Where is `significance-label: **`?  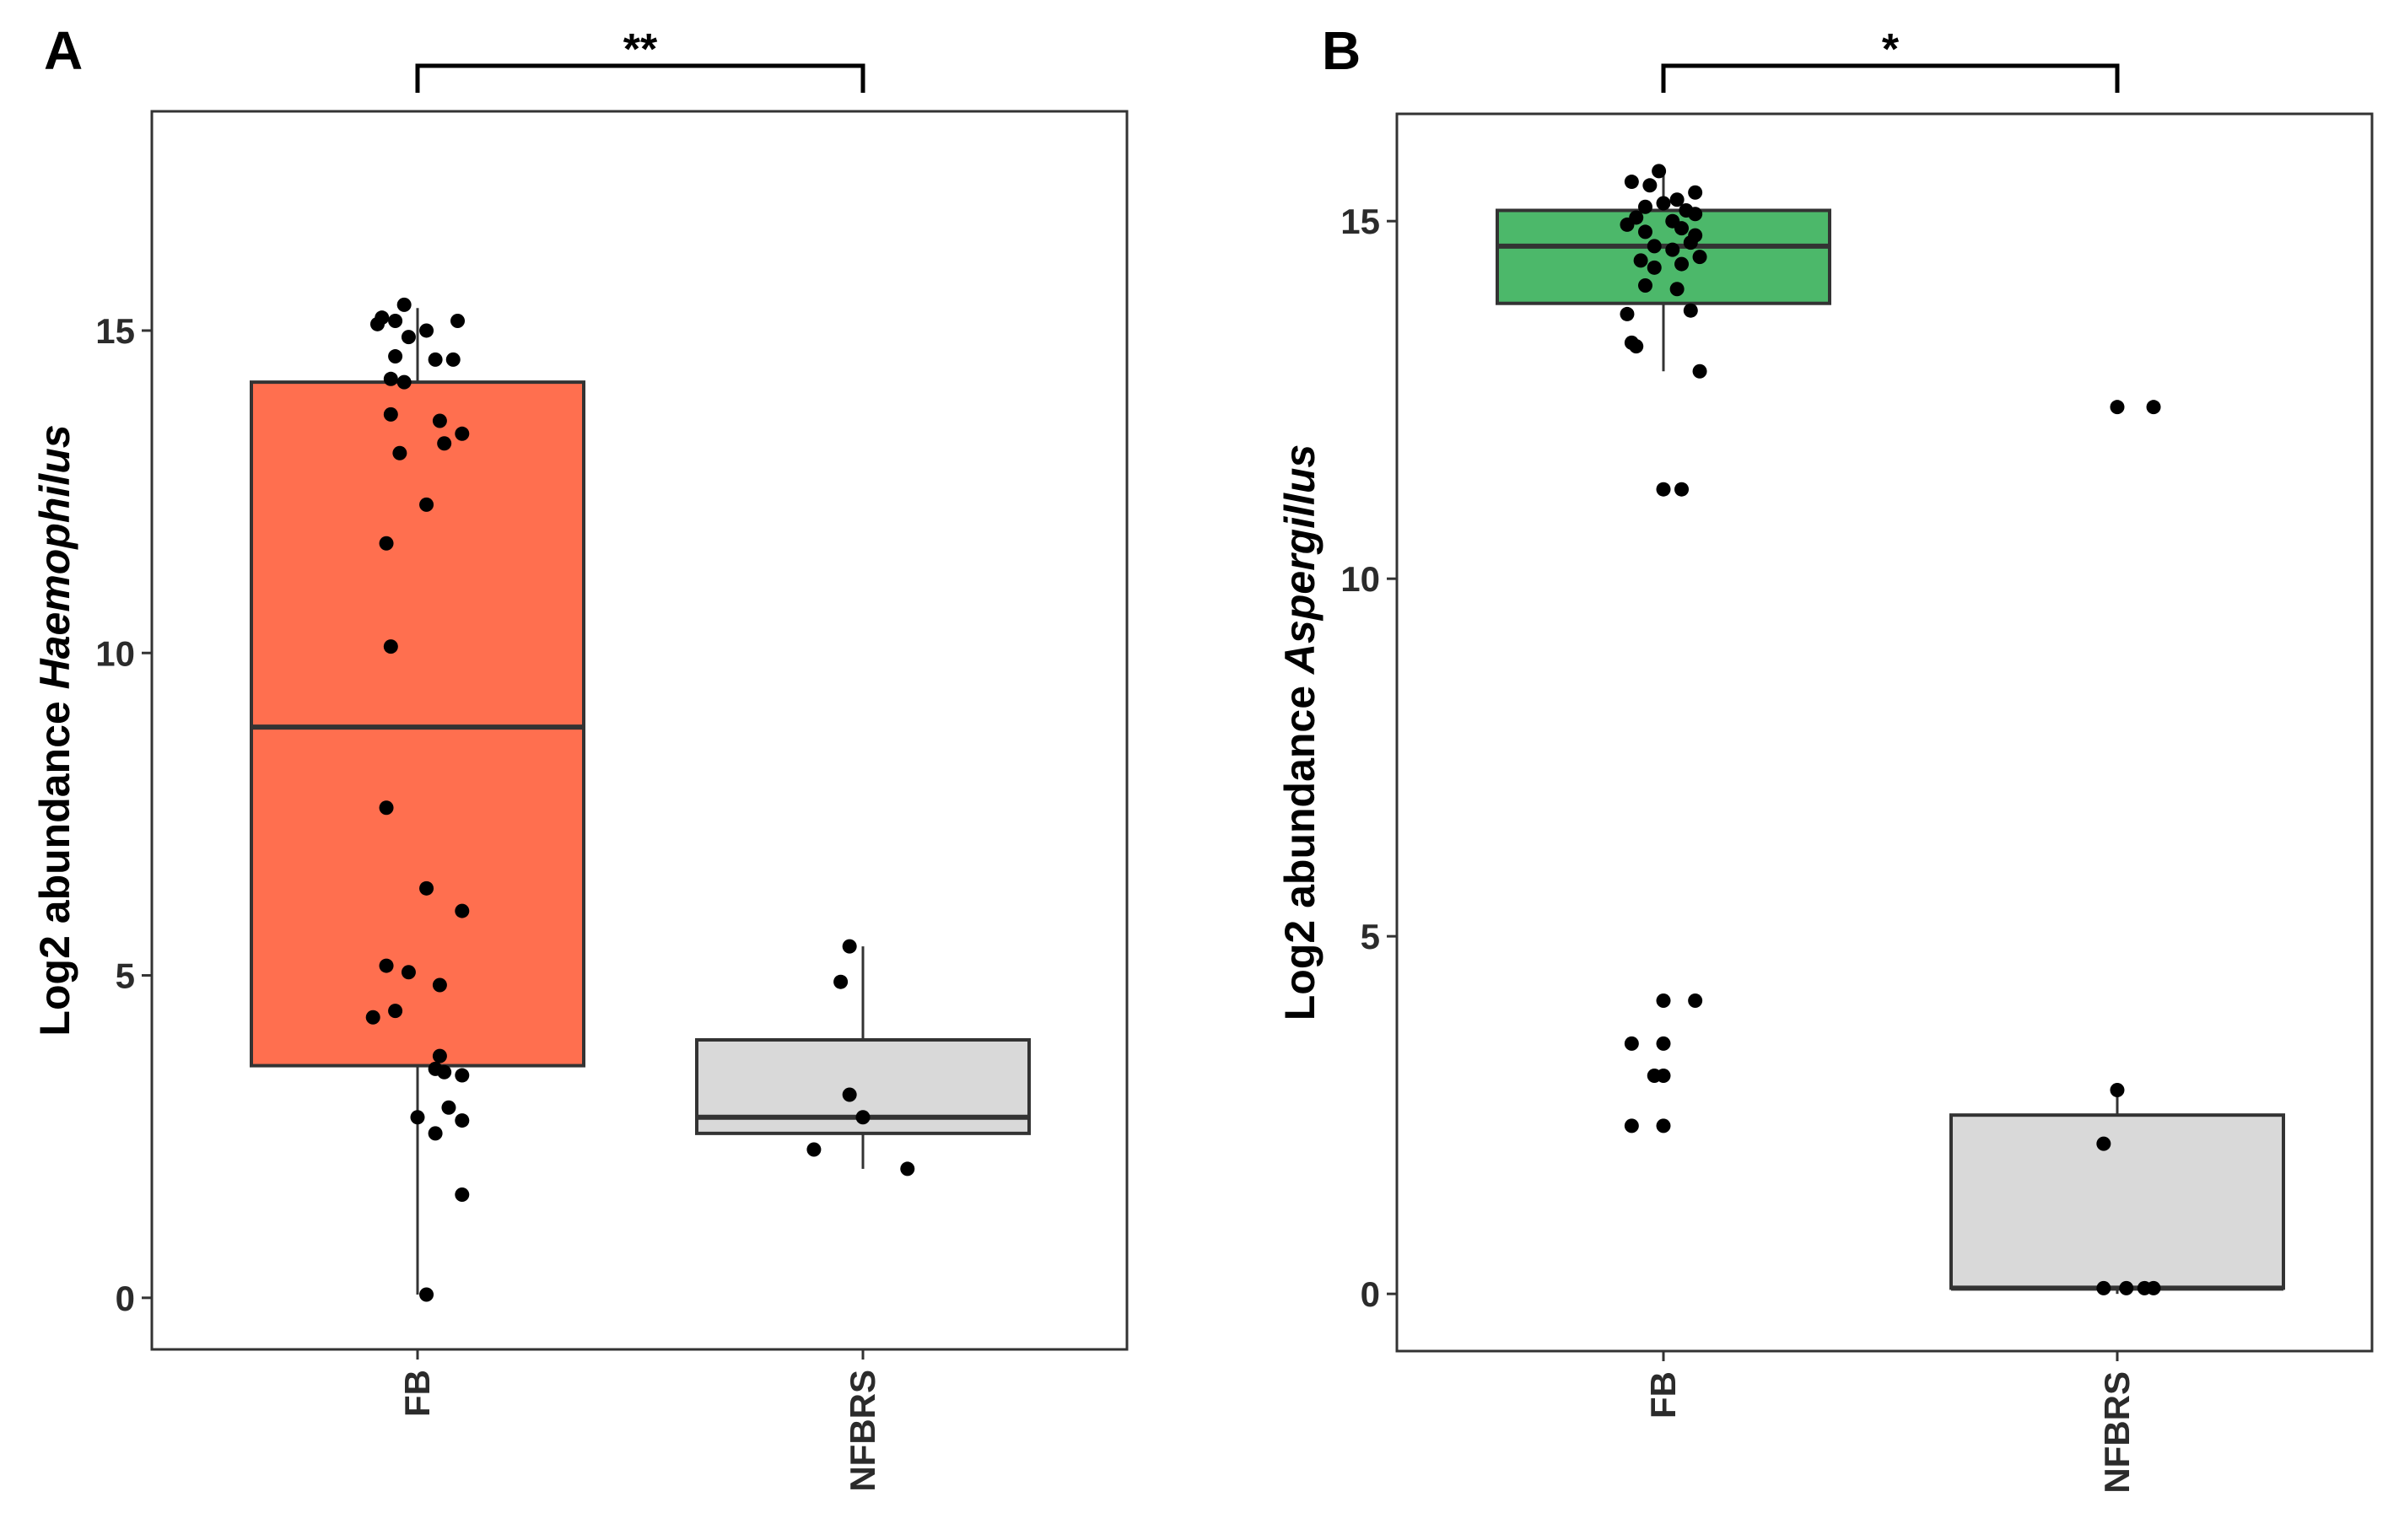
significance-label: ** is located at coordinates (640, 49).